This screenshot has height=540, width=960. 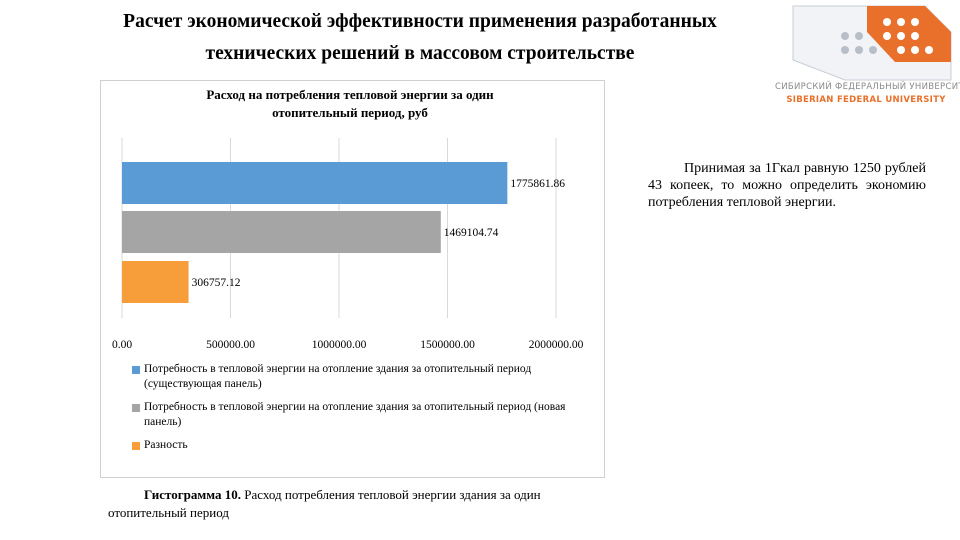 What do you see at coordinates (122, 345) in the screenshot?
I see `x-tick-label: 0.00` at bounding box center [122, 345].